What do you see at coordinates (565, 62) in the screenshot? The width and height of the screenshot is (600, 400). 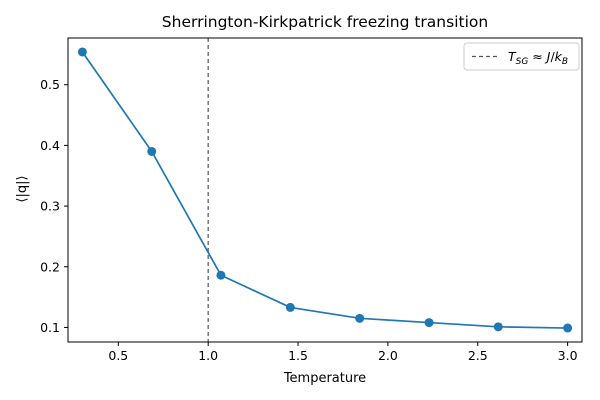 I see `legend-k-subscript: B` at bounding box center [565, 62].